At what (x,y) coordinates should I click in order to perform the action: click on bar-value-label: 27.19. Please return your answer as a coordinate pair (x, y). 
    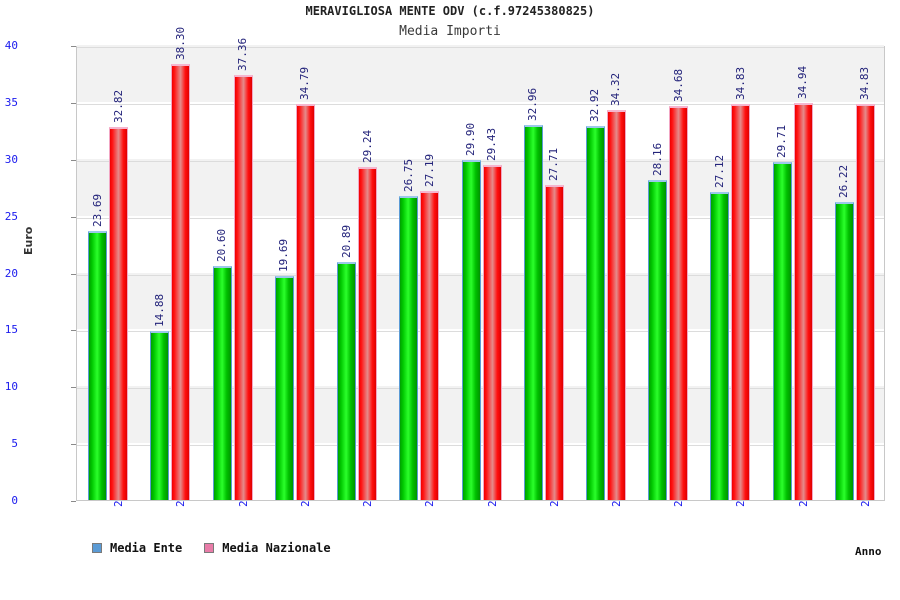
    Looking at the image, I should click on (429, 170).